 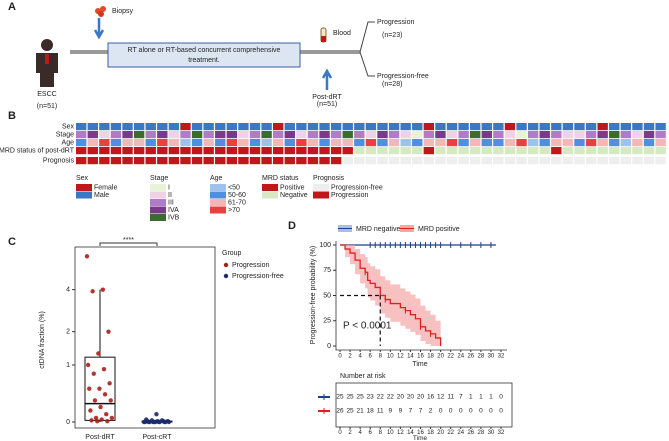 I want to click on row-label: Prognosis, so click(x=59, y=160).